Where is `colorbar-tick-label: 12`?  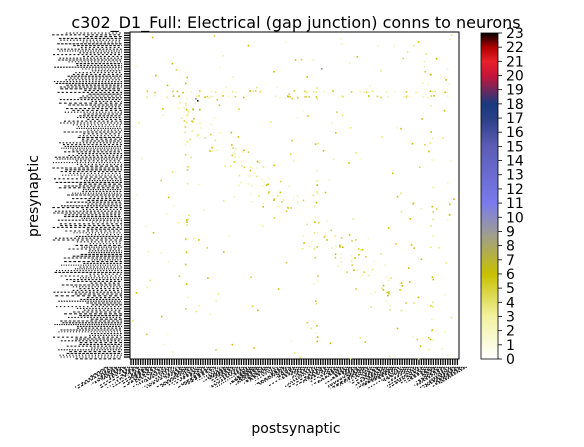 colorbar-tick-label: 12 is located at coordinates (515, 190).